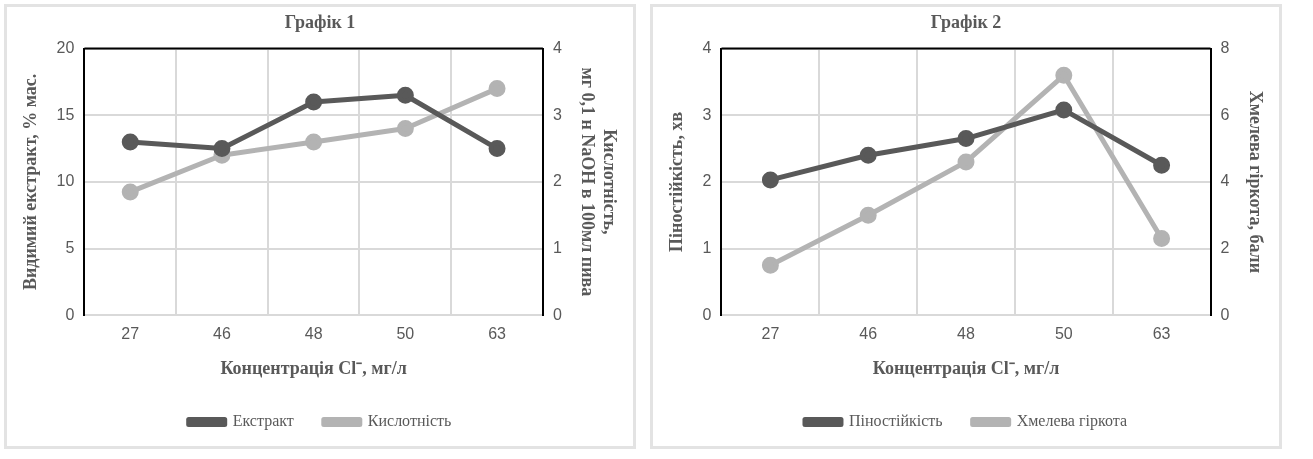 This screenshot has height=459, width=1313. I want to click on y-tick-label: 20, so click(65, 48).